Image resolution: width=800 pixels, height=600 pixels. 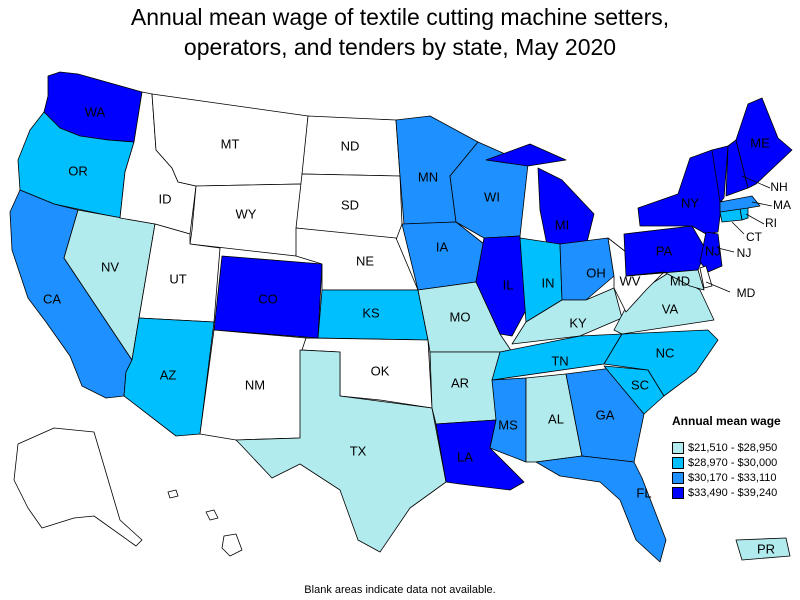 I want to click on state-label-tn: TN, so click(x=559, y=360).